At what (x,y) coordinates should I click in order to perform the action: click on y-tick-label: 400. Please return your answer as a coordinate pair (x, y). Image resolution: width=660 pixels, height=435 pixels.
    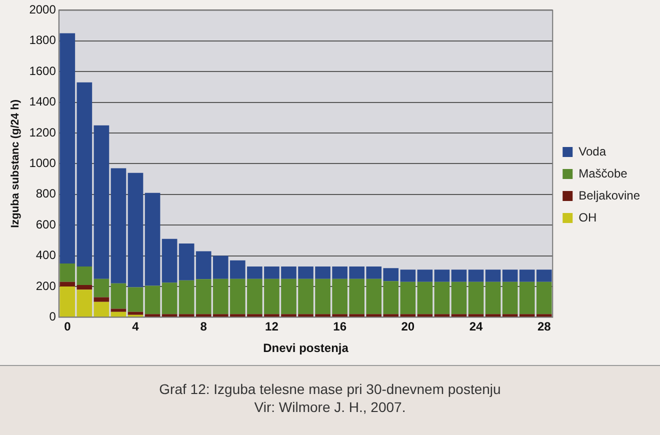
    Looking at the image, I should click on (46, 255).